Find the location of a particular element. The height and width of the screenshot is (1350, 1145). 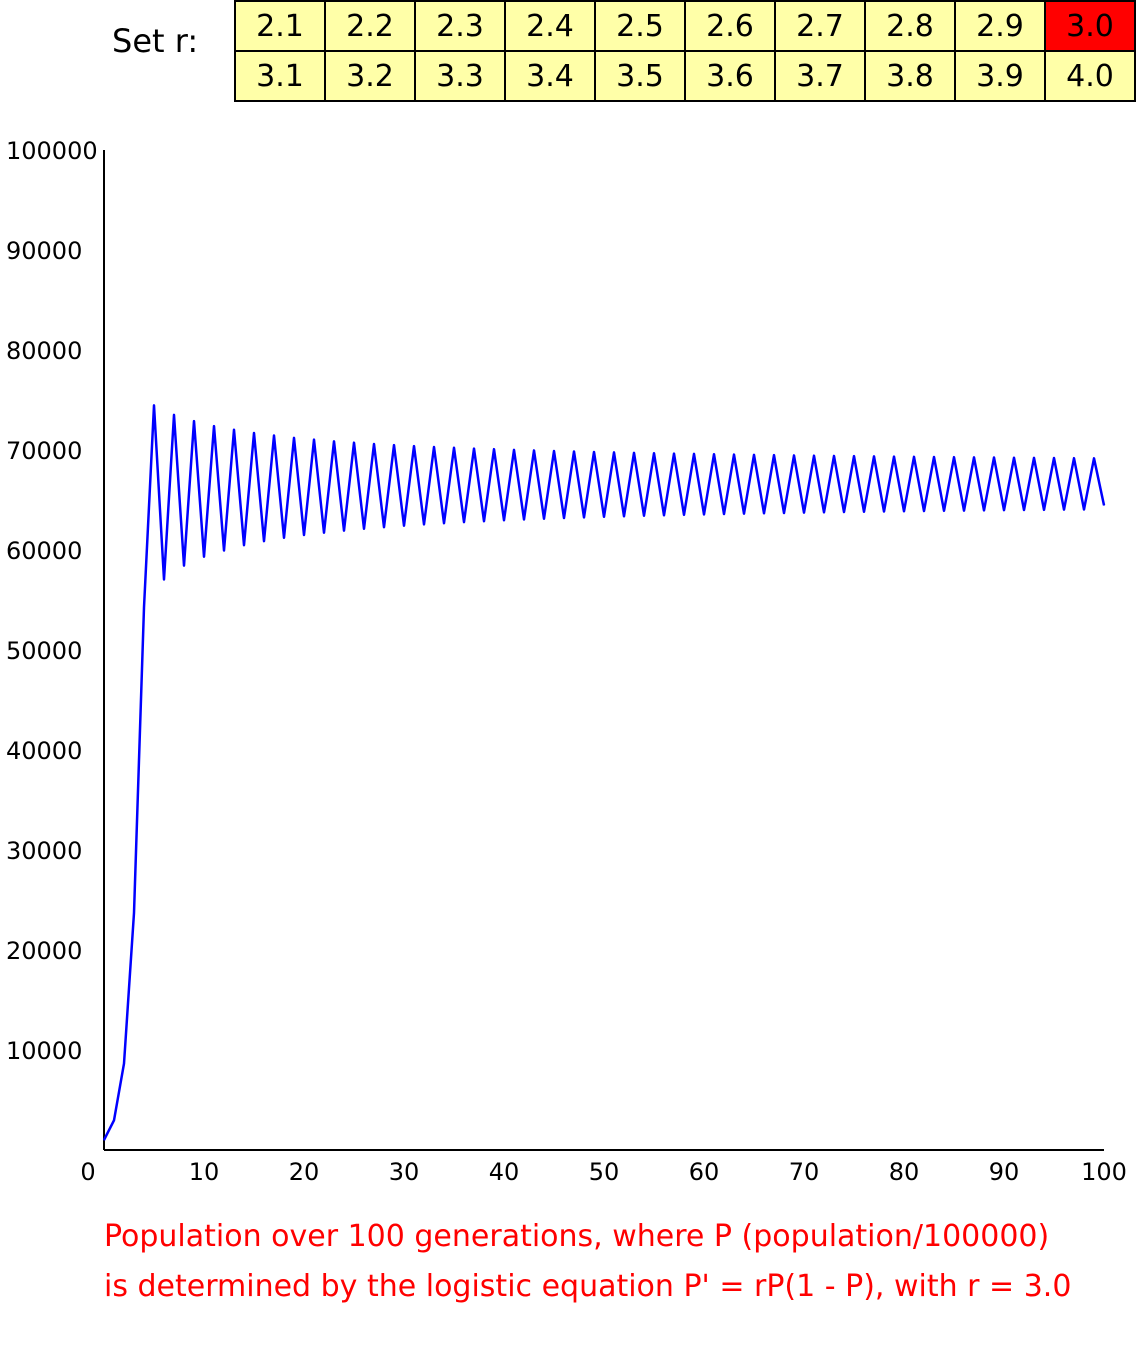

x-tick-label: 100 is located at coordinates (1104, 1172).